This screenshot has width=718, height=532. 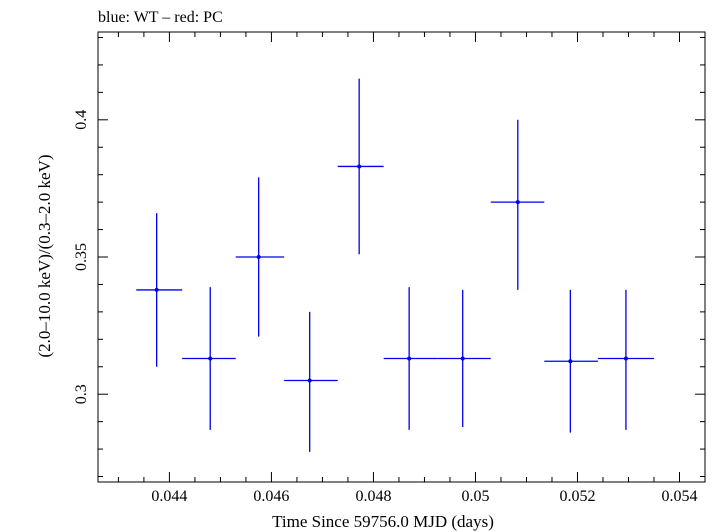 I want to click on y-tick-labels: 0.3 0.35 0.4, so click(x=81, y=257).